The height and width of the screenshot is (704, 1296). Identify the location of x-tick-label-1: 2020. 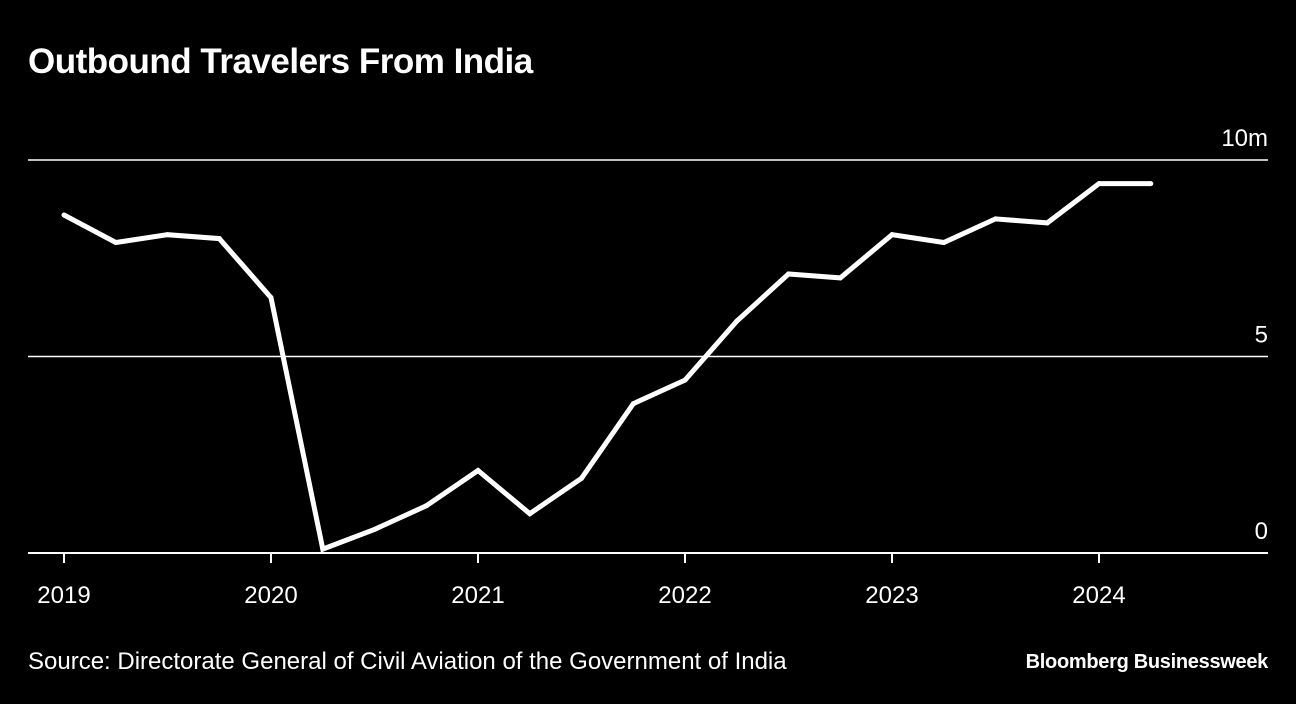
(270, 595).